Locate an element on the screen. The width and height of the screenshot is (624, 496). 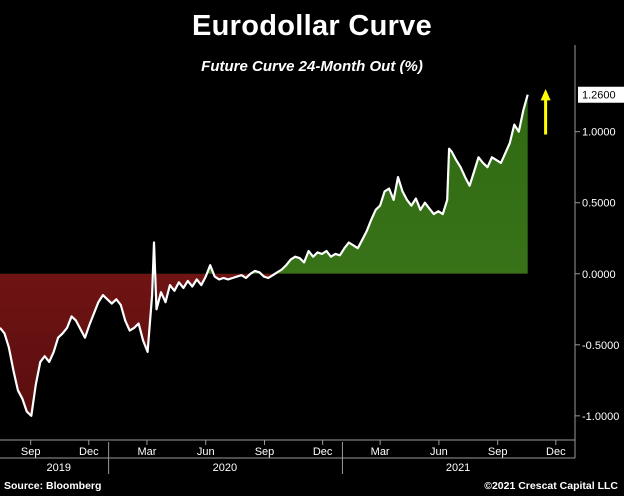
x-year-label: 2021 is located at coordinates (458, 468).